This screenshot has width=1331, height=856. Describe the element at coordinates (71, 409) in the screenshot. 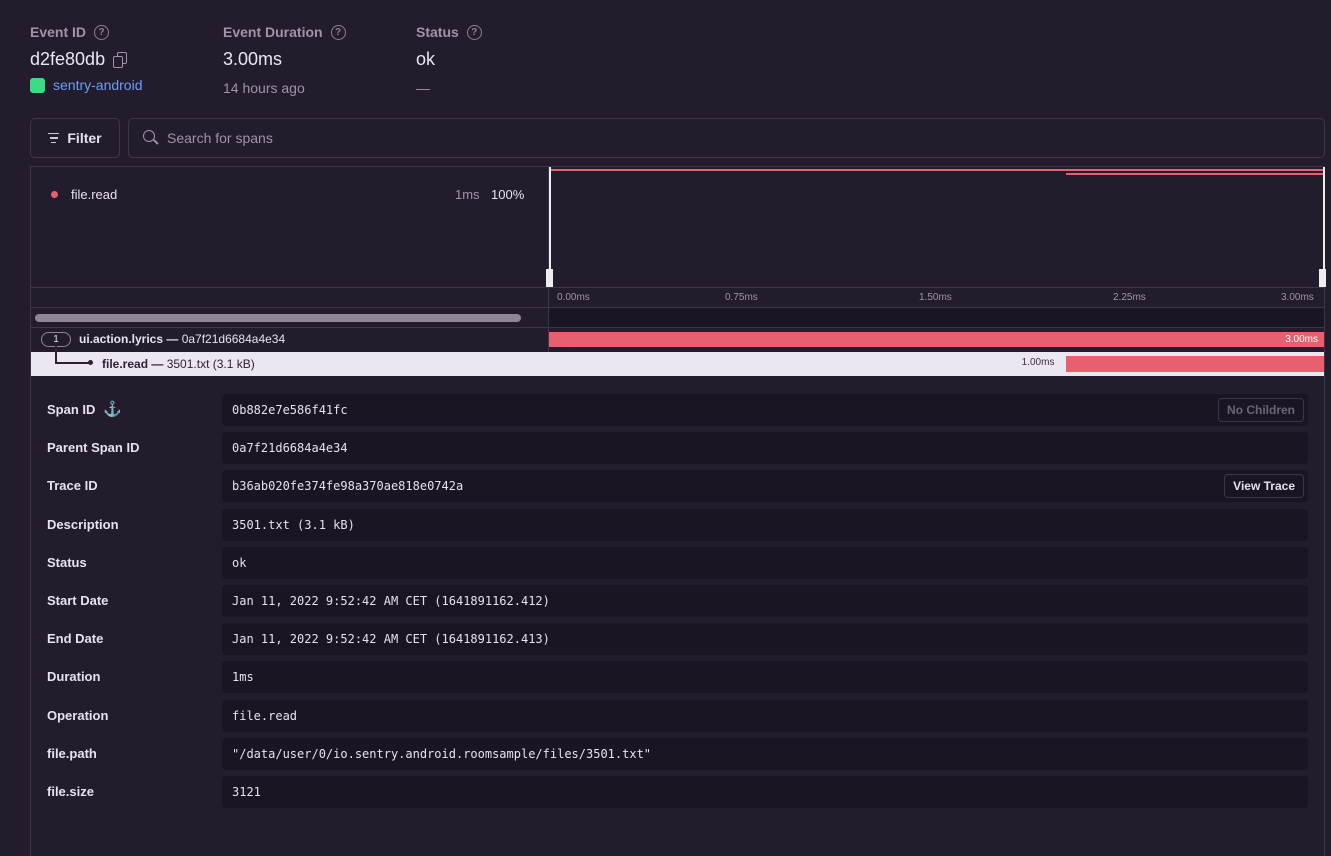

I see `detail-label: Span ID` at that location.